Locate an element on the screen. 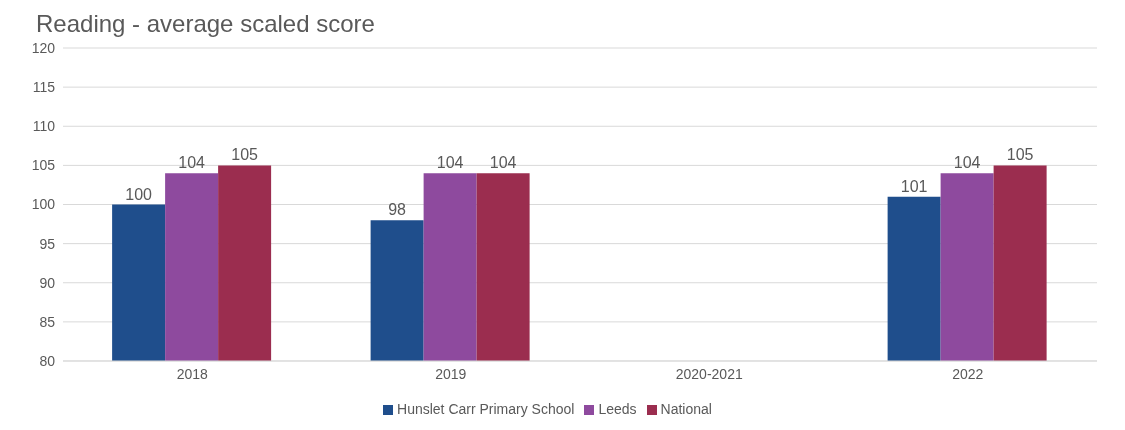  data-label: 100 is located at coordinates (139, 194).